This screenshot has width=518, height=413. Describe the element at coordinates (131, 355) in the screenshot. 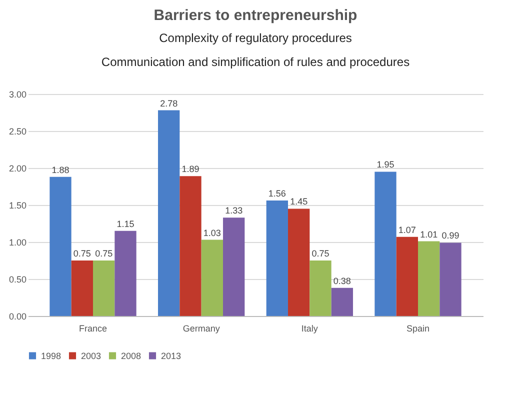

I see `legend-label: 2008` at that location.